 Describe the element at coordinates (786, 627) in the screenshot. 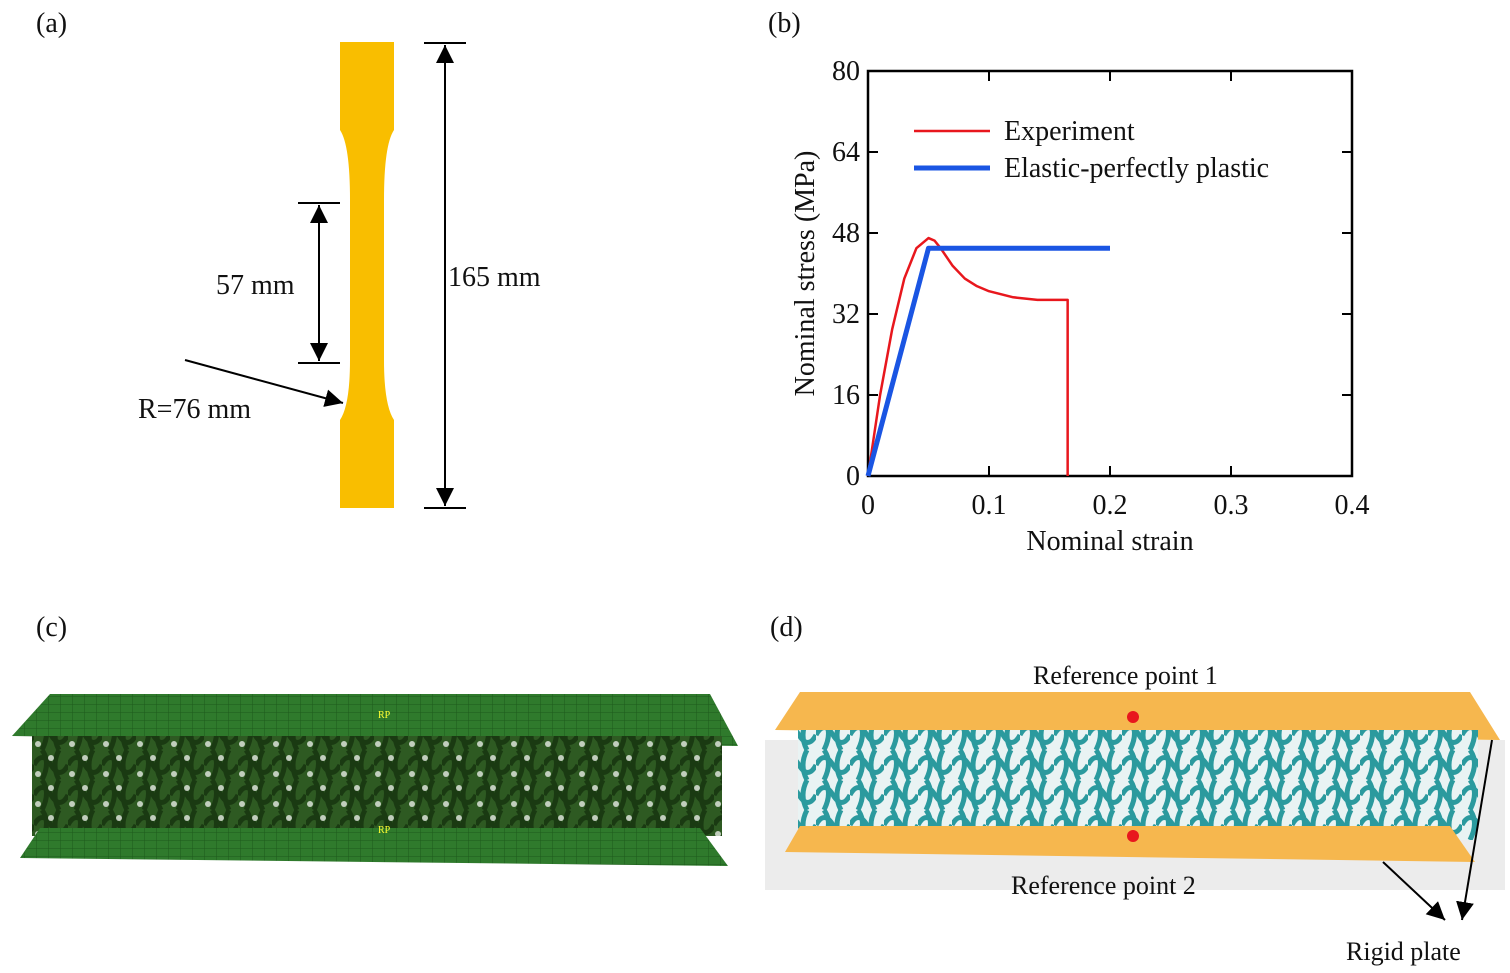

I see `panel-label: (d)` at that location.